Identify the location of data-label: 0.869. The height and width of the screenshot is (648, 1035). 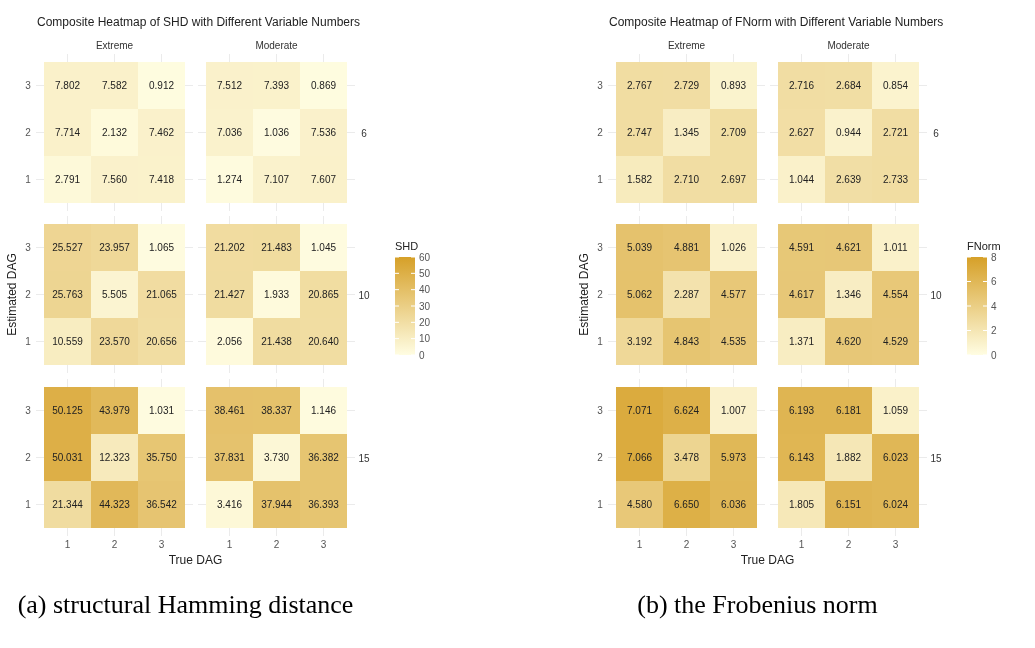
(323, 85).